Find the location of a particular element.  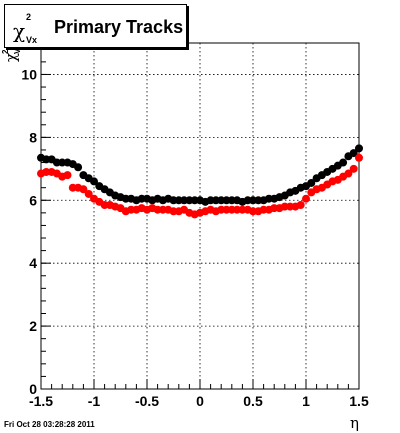

x-tick-label: -1 is located at coordinates (94, 401).